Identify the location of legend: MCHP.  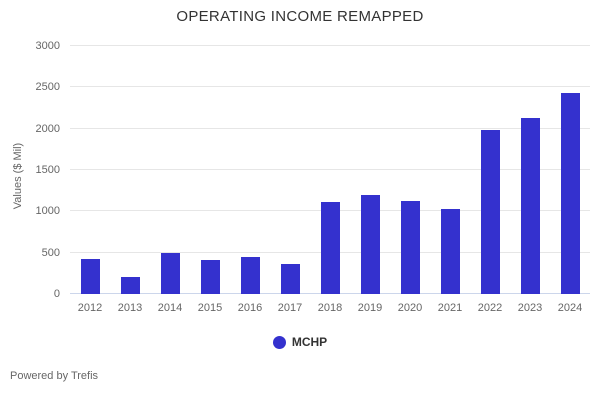
(300, 342).